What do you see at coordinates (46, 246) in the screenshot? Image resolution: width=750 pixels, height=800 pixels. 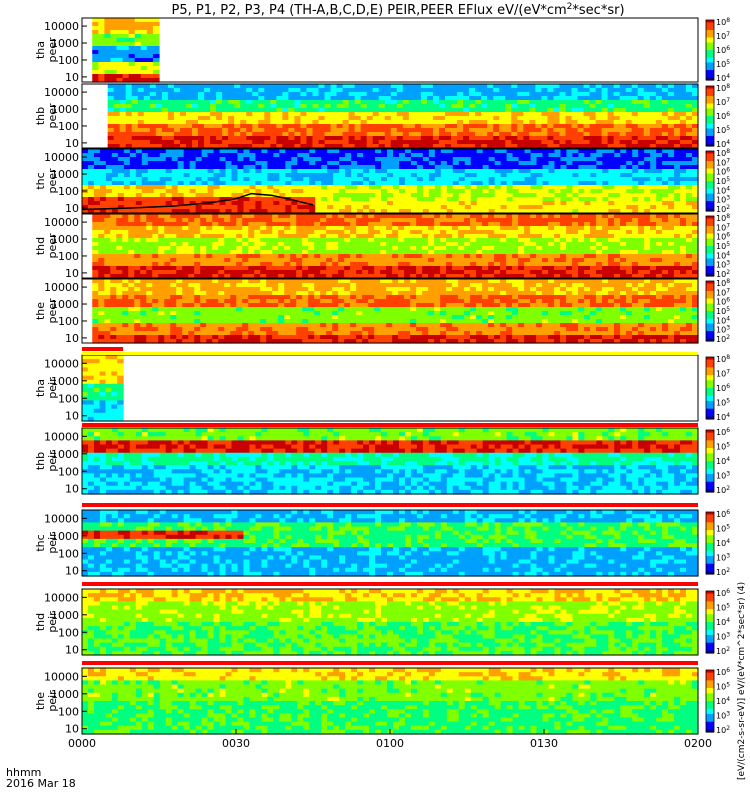 I see `panel-label: thdpeer` at bounding box center [46, 246].